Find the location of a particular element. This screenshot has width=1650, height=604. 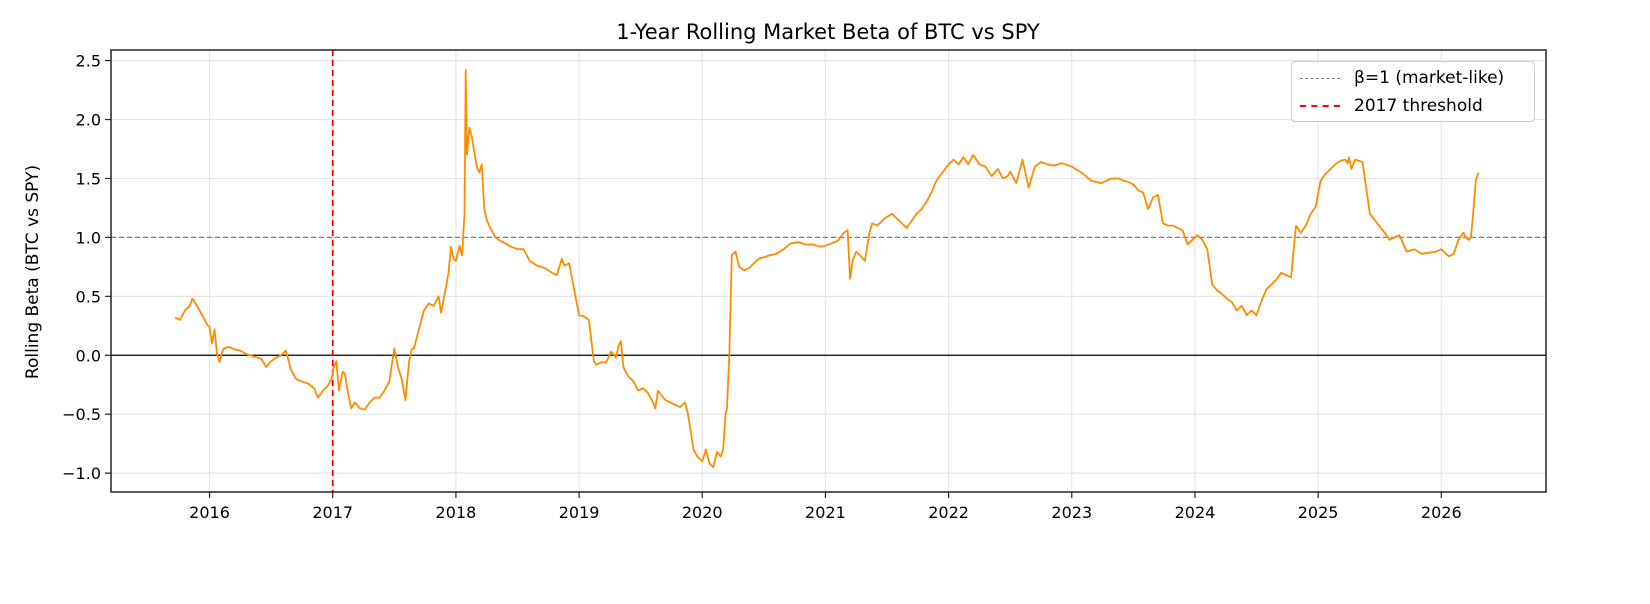

y-tick-label: 0.5 is located at coordinates (88, 296).